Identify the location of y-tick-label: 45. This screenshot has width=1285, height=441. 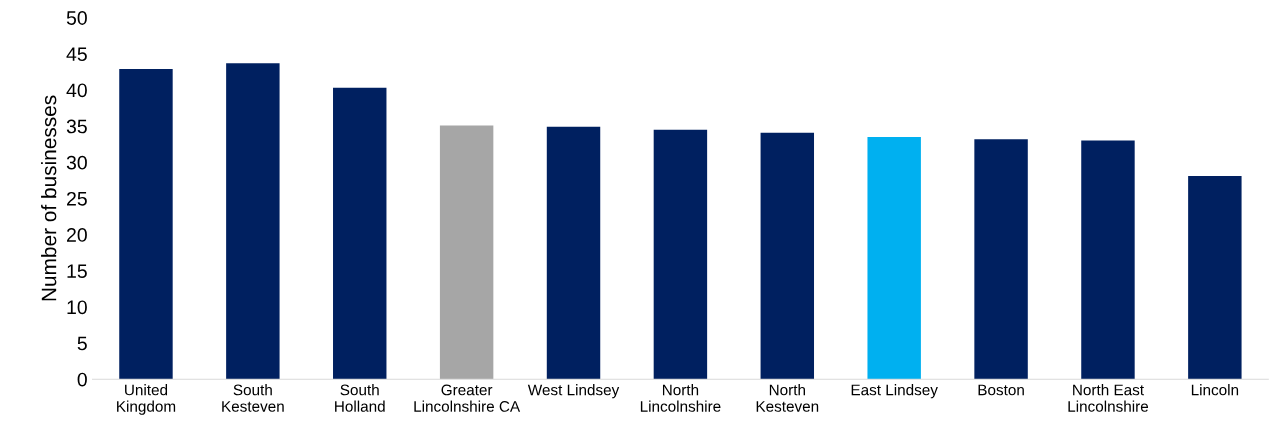
(76, 54).